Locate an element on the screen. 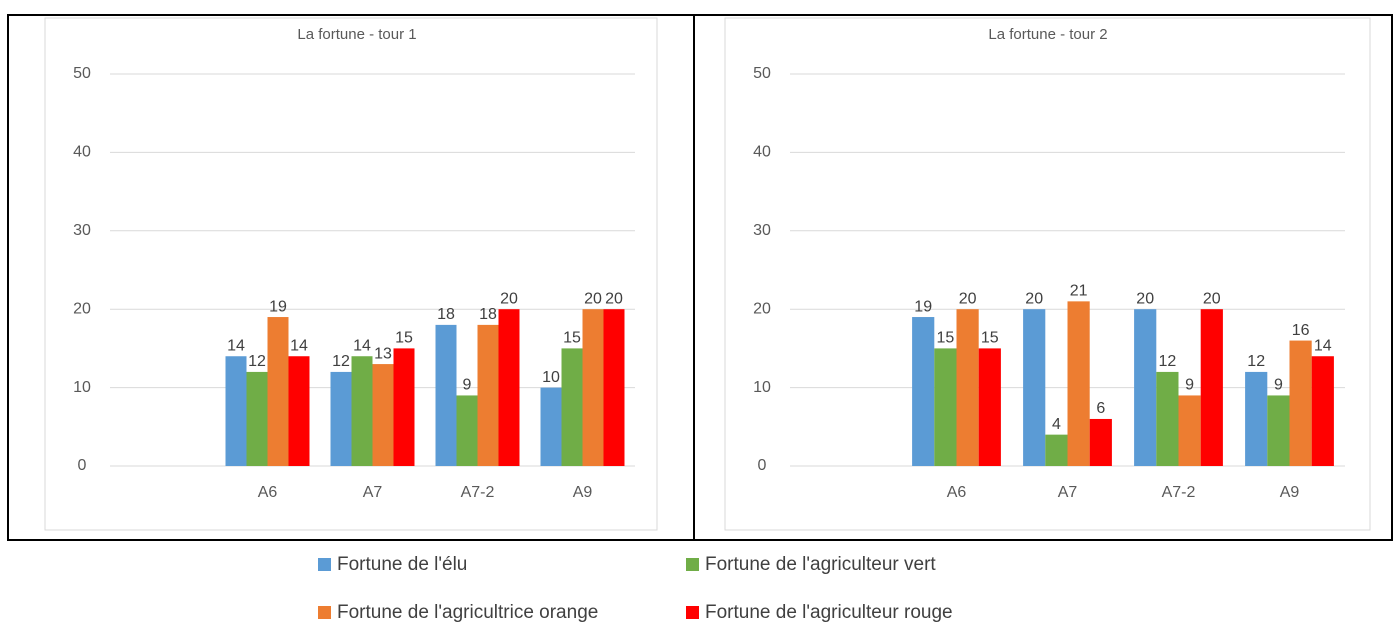 The height and width of the screenshot is (630, 1396). chart-title: La fortune - tour 1 is located at coordinates (356, 34).